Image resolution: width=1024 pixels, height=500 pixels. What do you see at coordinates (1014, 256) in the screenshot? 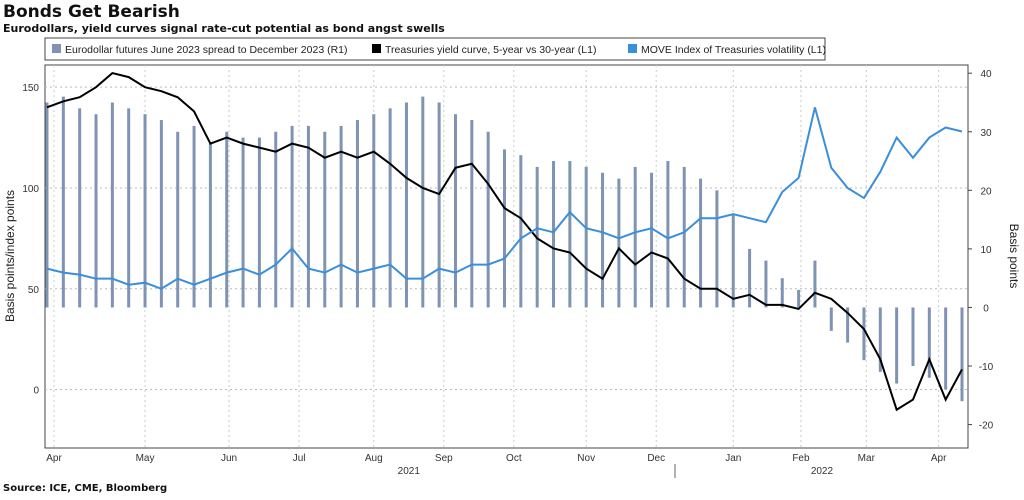
I see `right-axis-label: Basis points` at bounding box center [1014, 256].